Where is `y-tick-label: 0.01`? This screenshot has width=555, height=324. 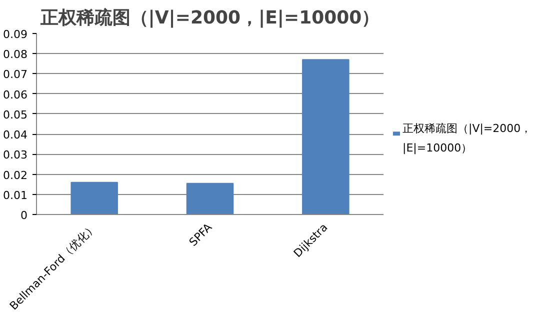 y-tick-label: 0.01 is located at coordinates (15, 195).